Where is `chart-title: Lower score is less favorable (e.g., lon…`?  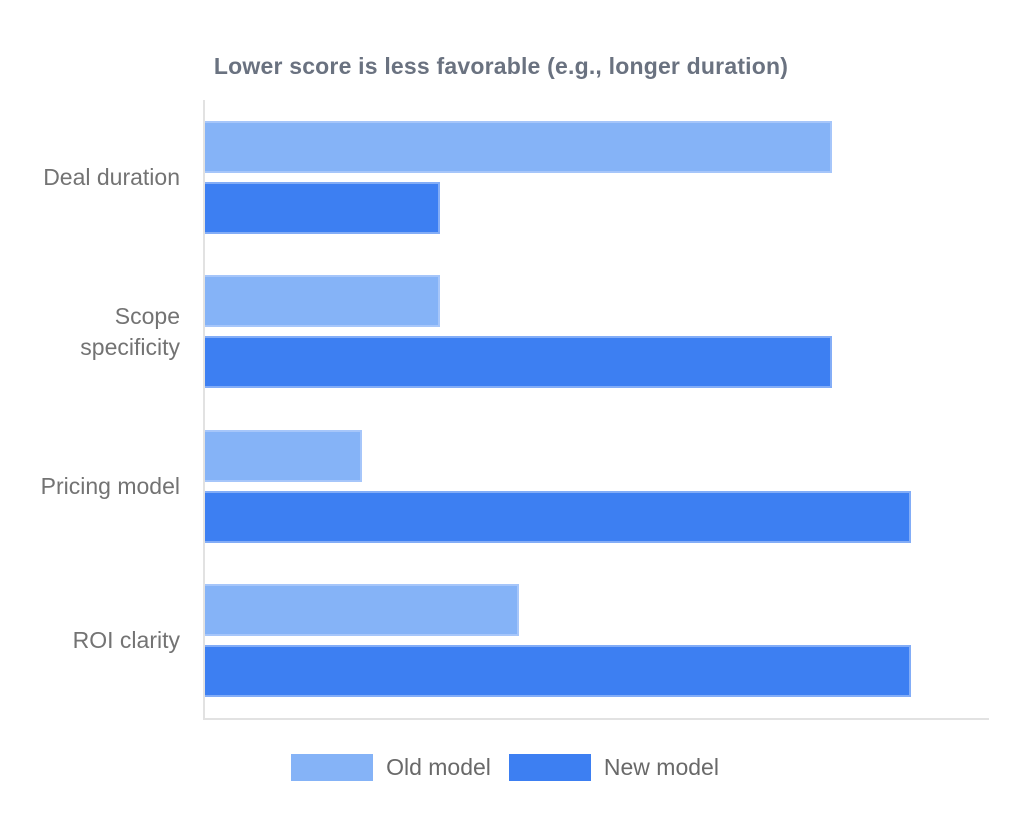
chart-title: Lower score is less favorable (e.g., lon… is located at coordinates (501, 66).